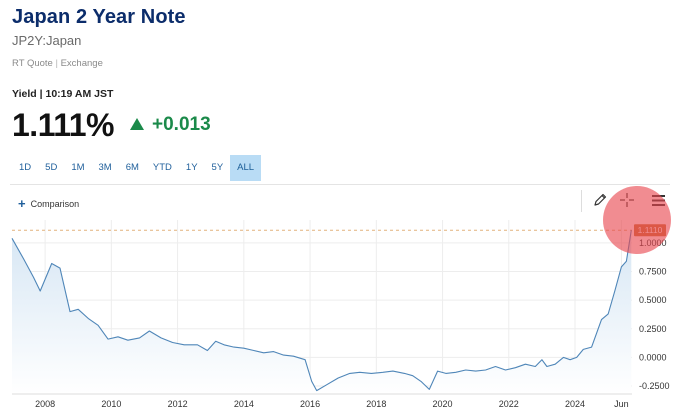 This screenshot has height=419, width=680. I want to click on price-row: 1.111% +0.013, so click(111, 125).